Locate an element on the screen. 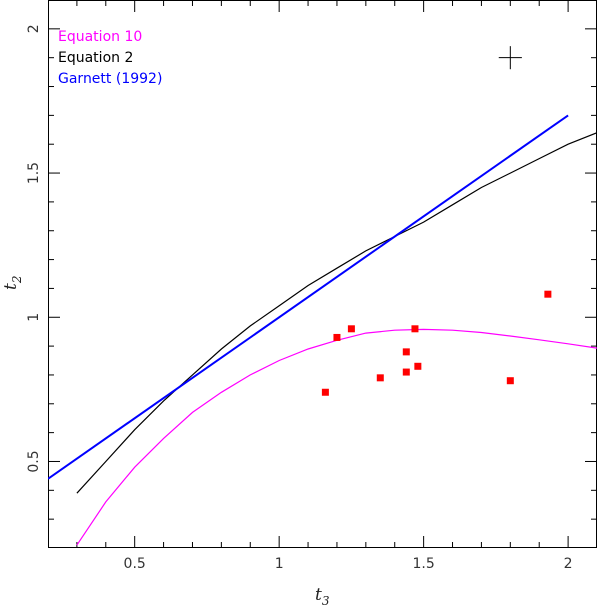 The height and width of the screenshot is (609, 598). x-axis-subscript: 3 is located at coordinates (326, 601).